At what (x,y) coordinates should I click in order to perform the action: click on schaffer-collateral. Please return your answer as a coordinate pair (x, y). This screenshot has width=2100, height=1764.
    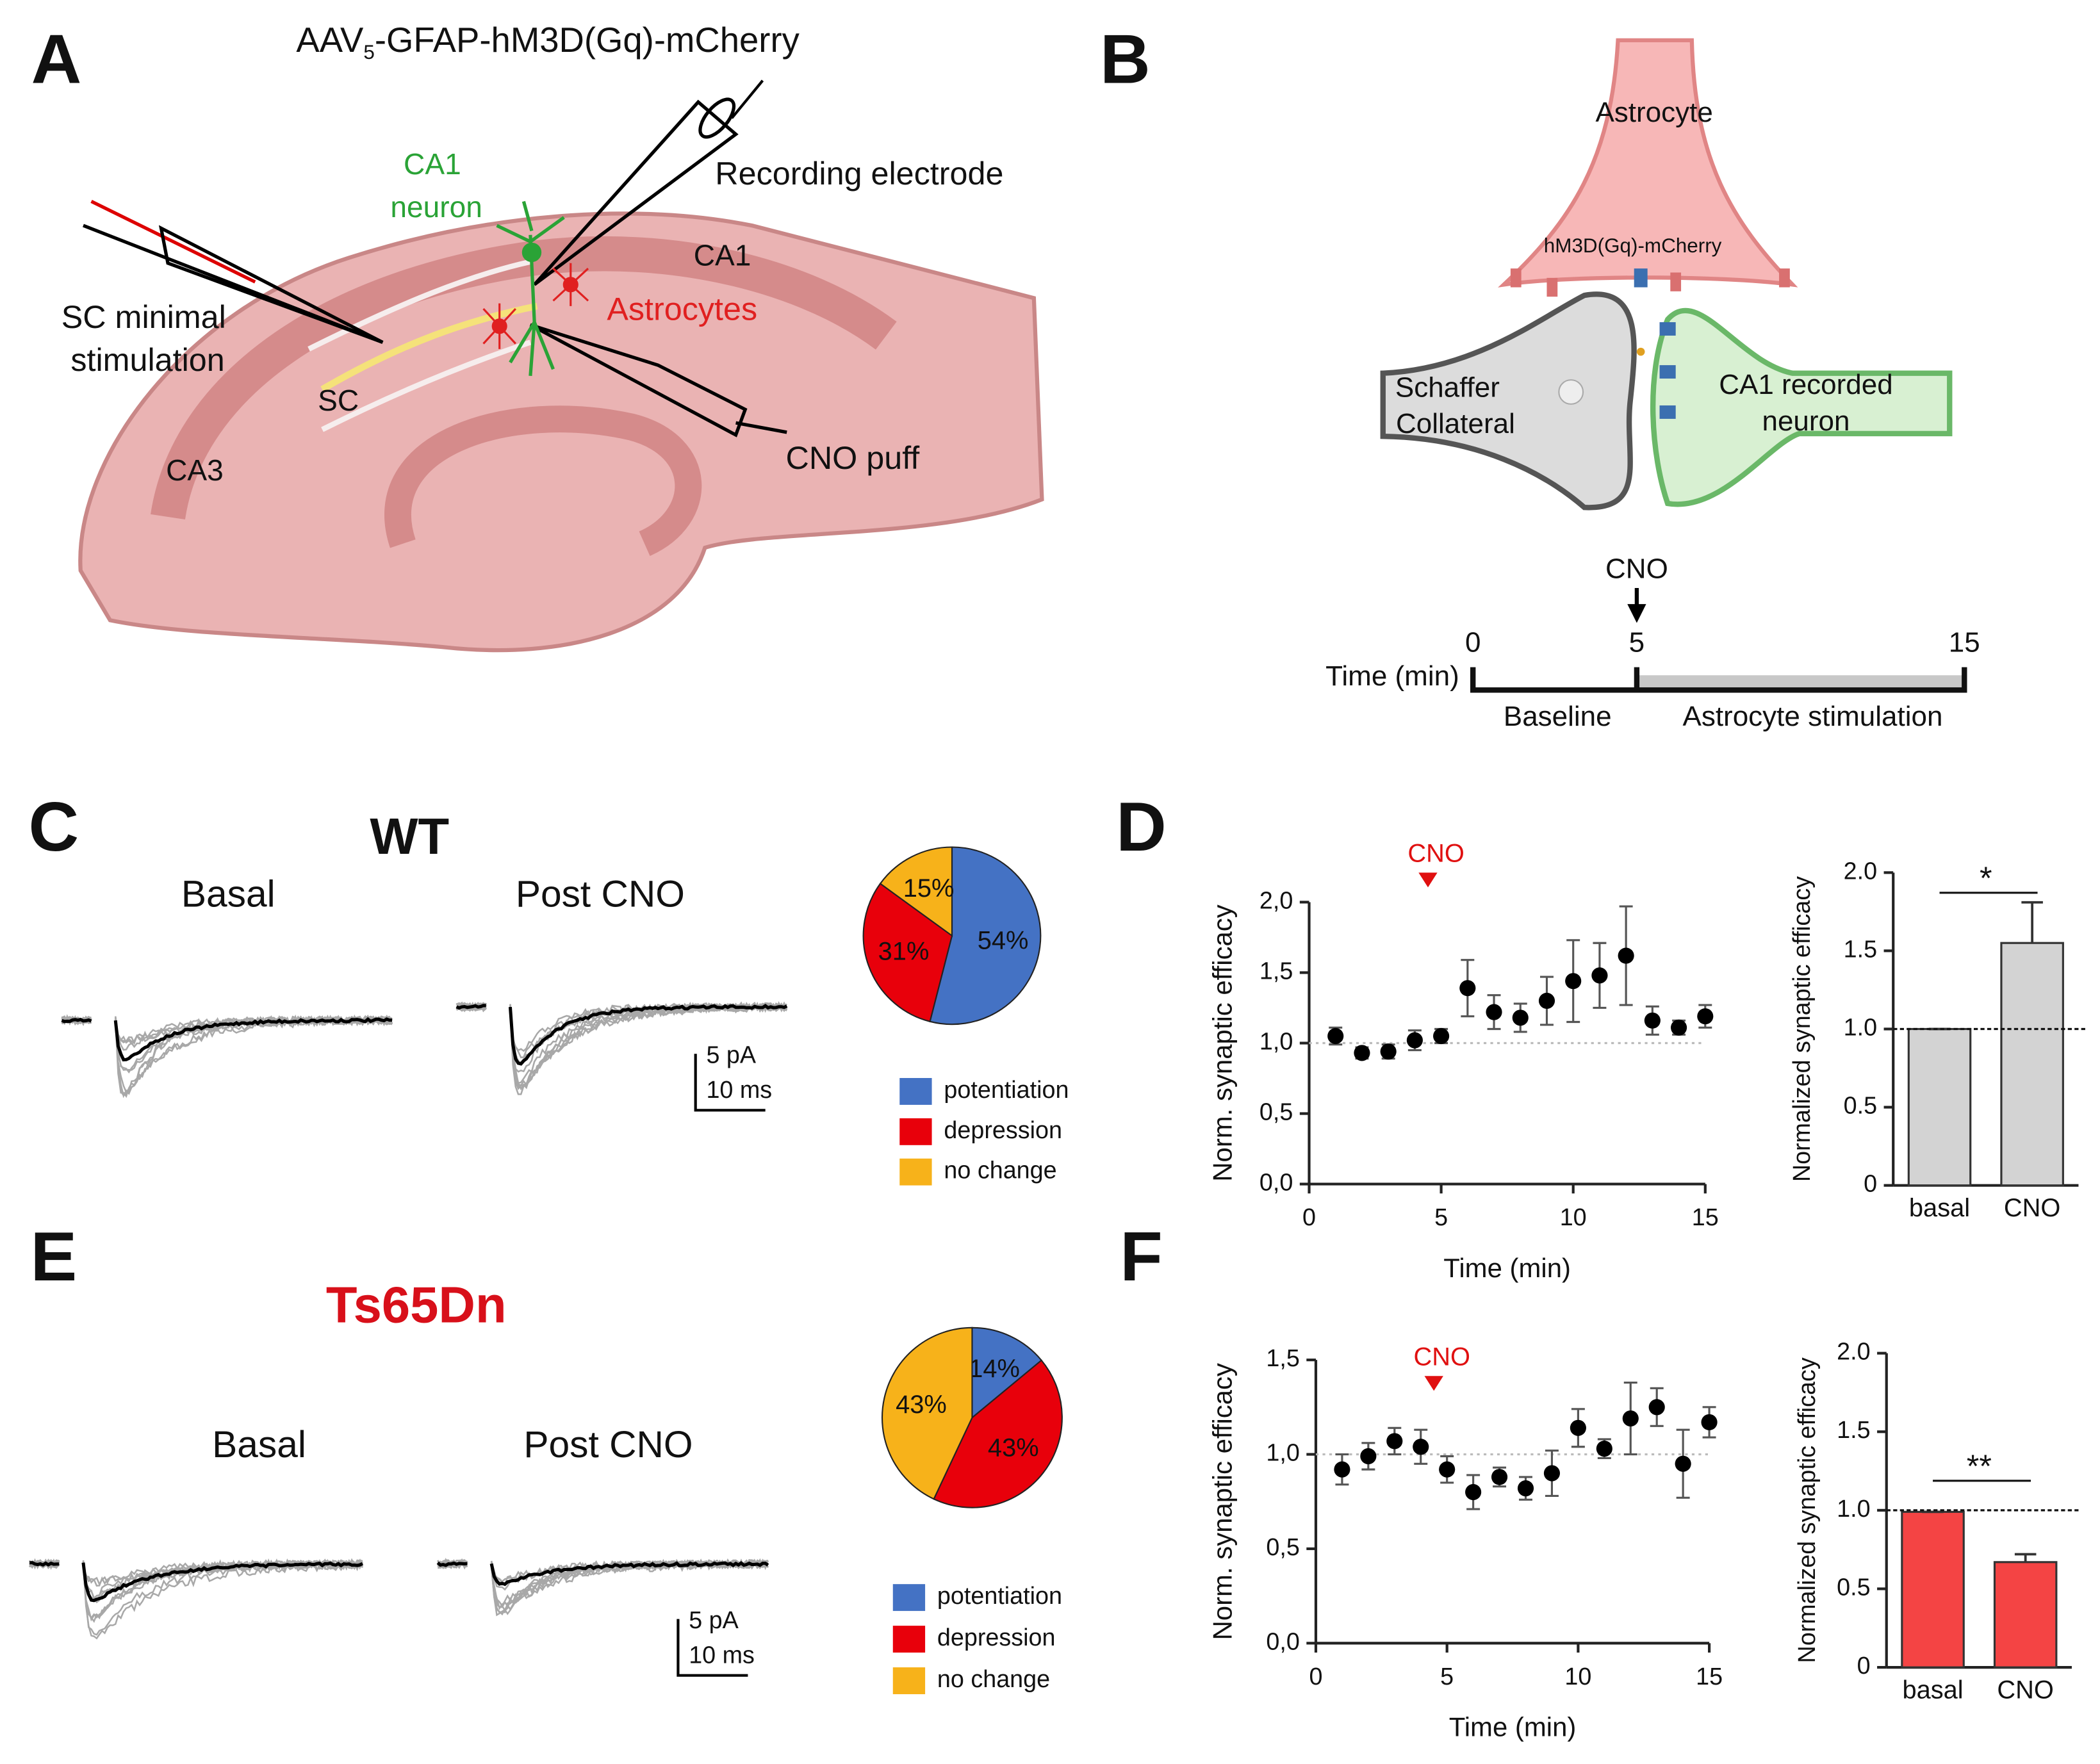
    Looking at the image, I should click on (429, 347).